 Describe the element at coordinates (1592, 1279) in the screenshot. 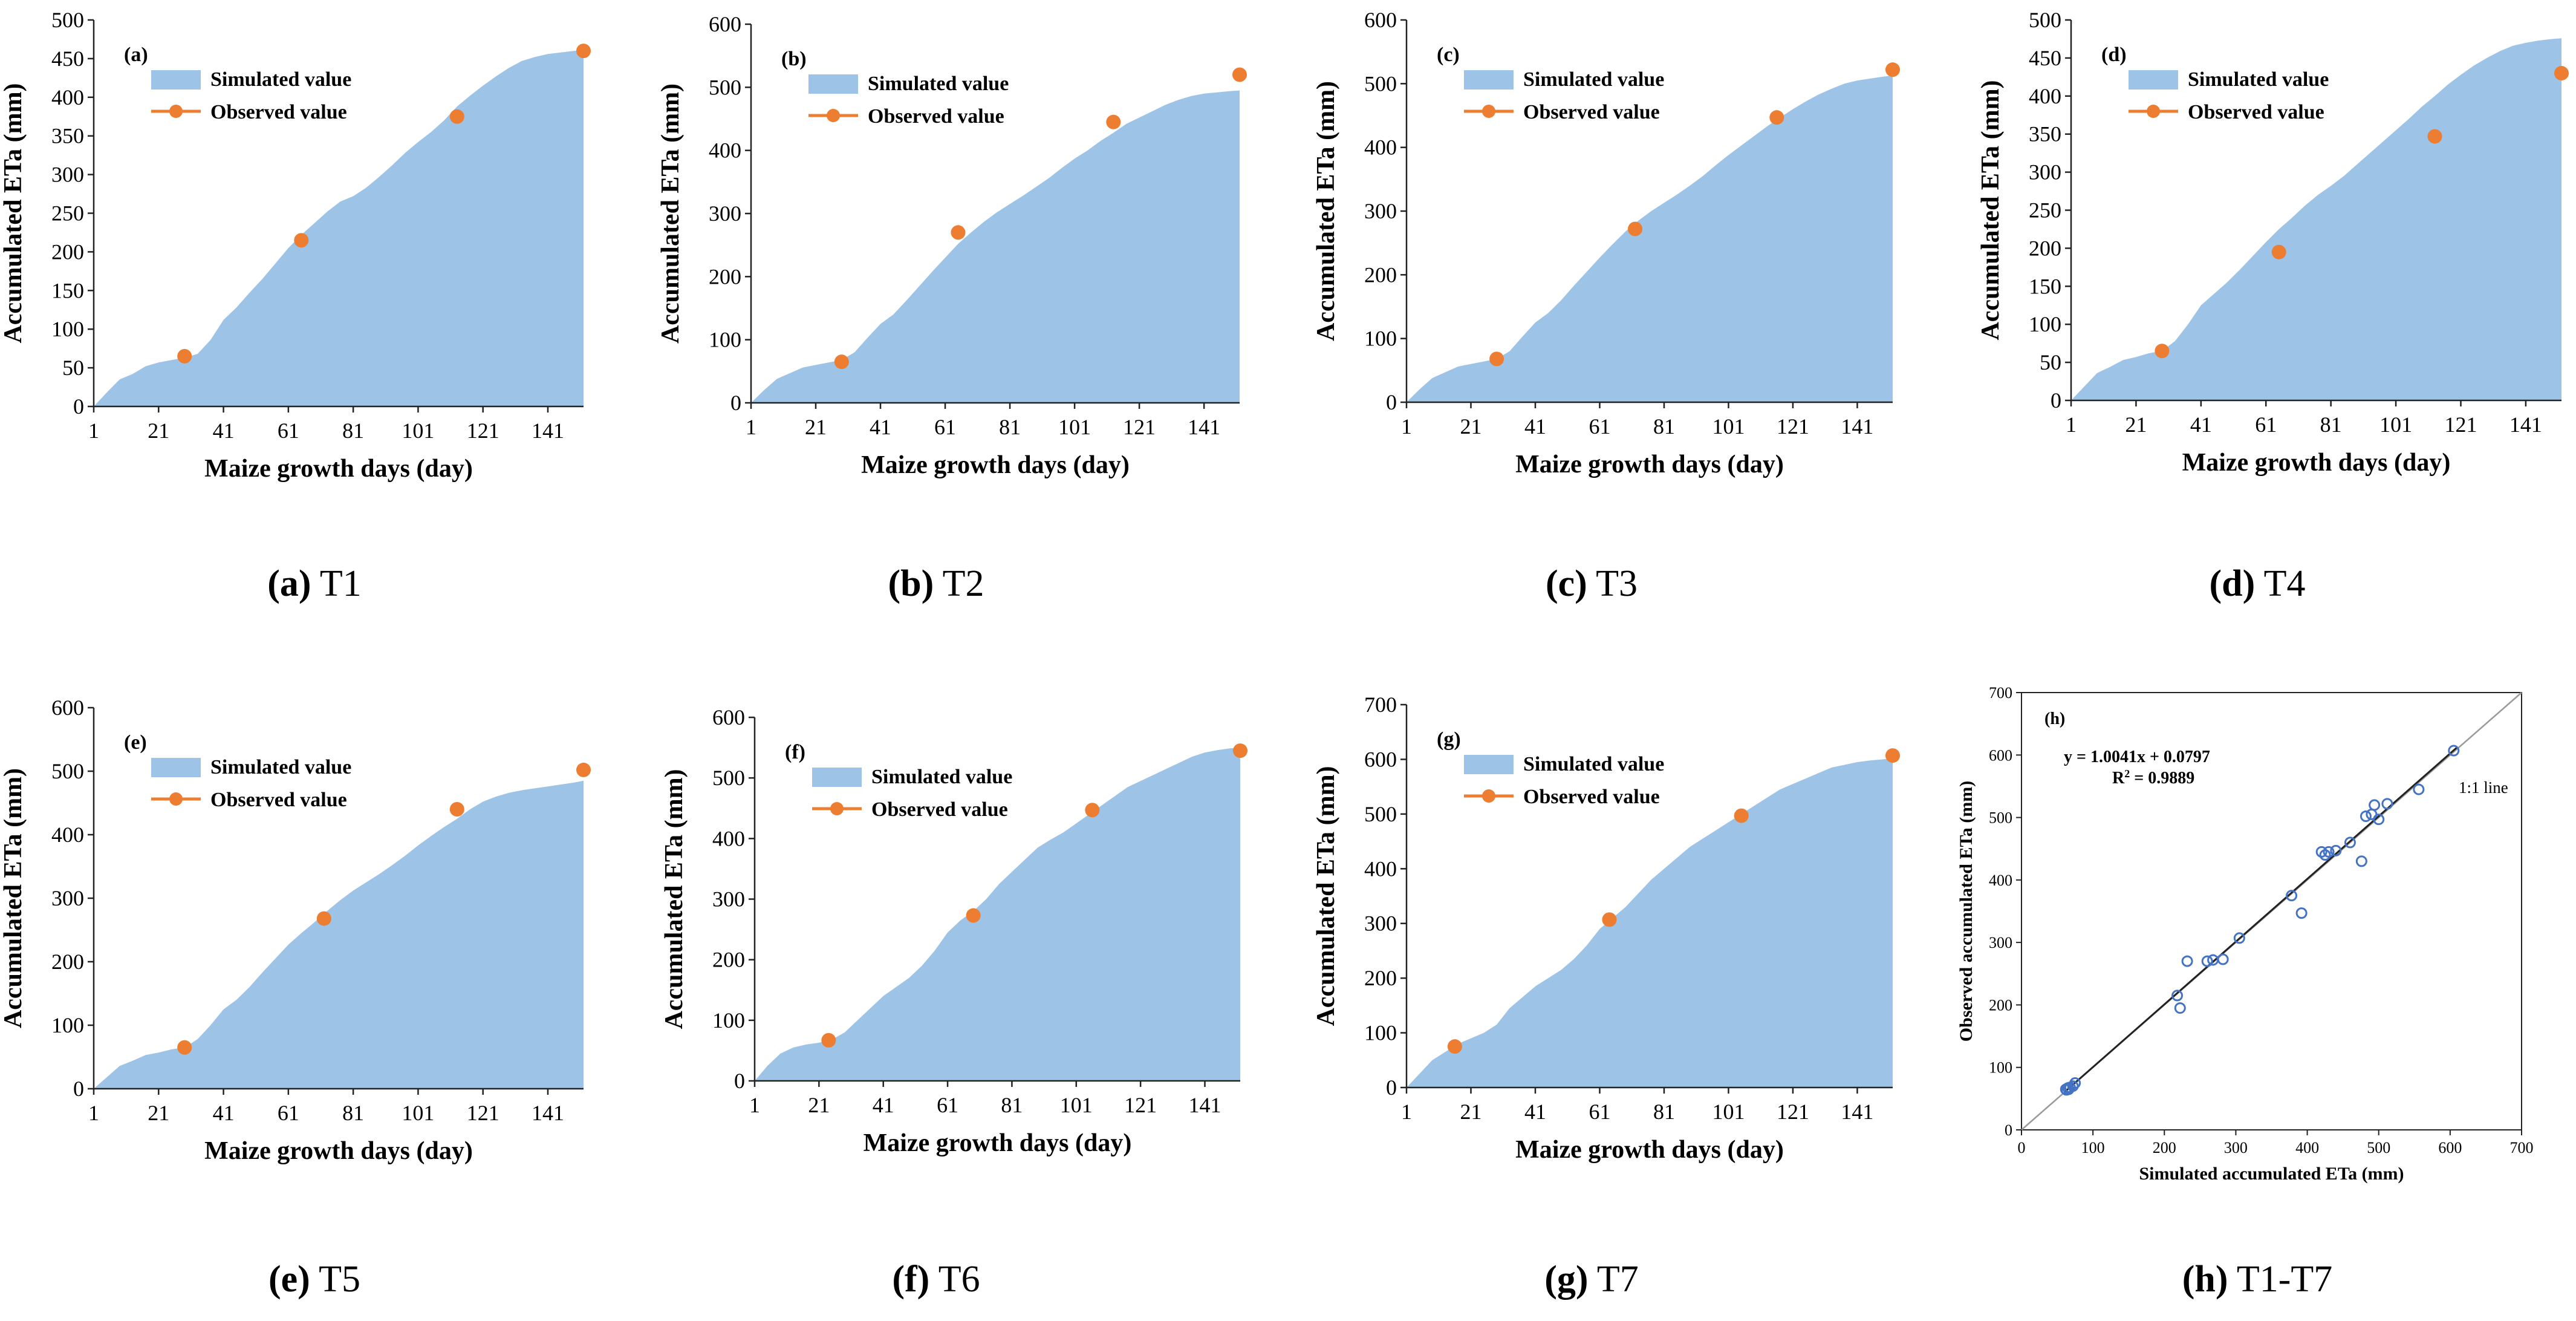

I see `panel-caption: (g) T7` at that location.